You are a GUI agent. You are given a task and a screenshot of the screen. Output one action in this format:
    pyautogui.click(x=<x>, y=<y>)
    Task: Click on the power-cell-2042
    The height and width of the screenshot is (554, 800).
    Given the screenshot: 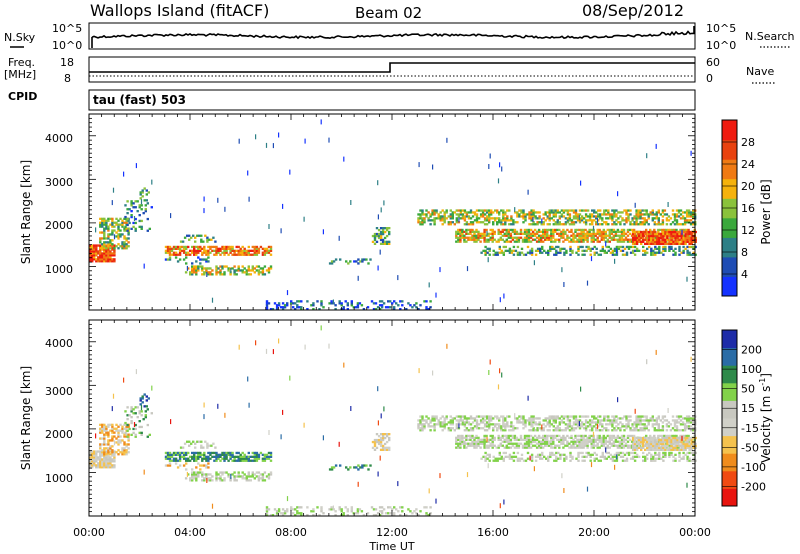 What is the action you would take?
    pyautogui.click(x=602, y=248)
    